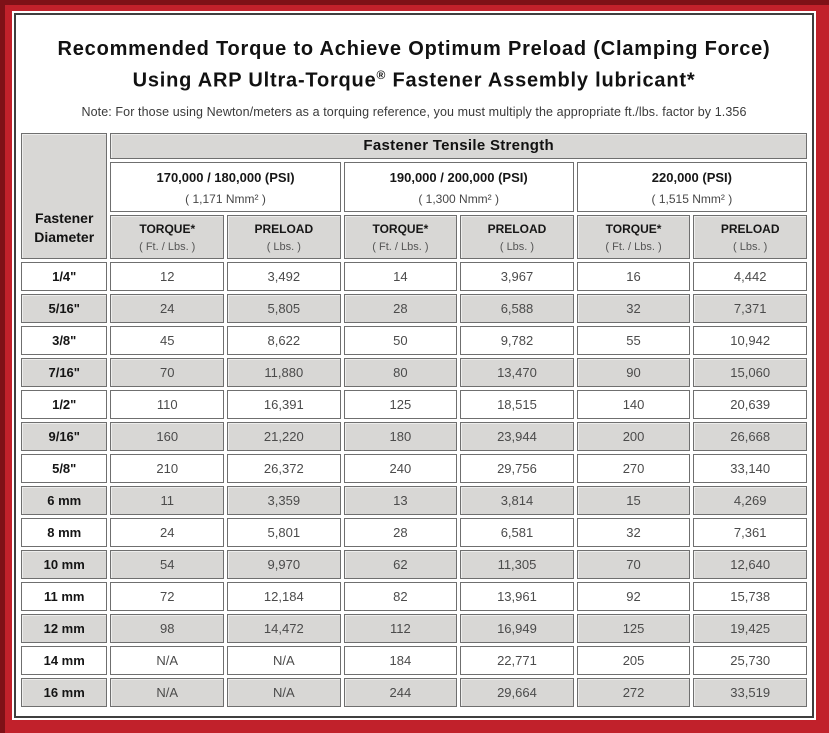  What do you see at coordinates (414, 308) in the screenshot?
I see `table-row: 5/16" 24 5,805 28 6,588 32 7,371` at bounding box center [414, 308].